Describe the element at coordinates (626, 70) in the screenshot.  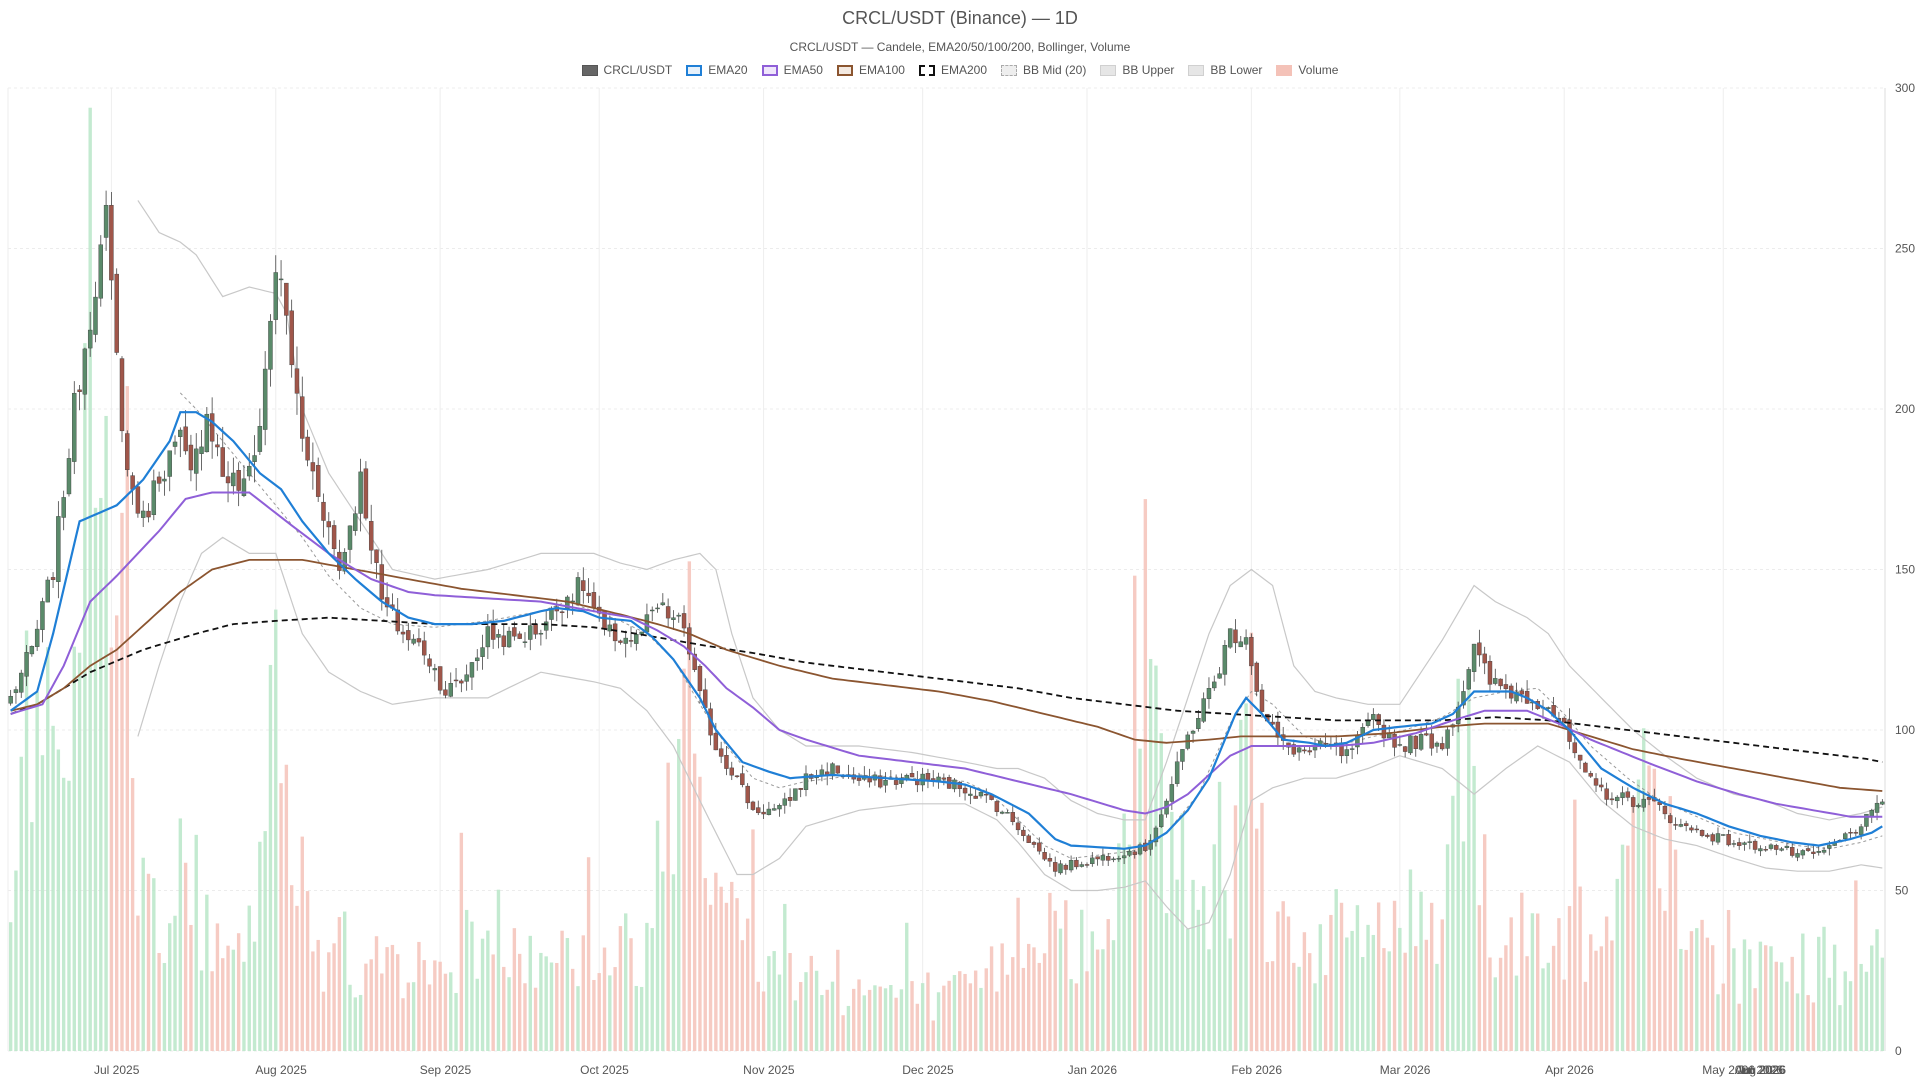
I see `legend-item: CRCL/USDT` at that location.